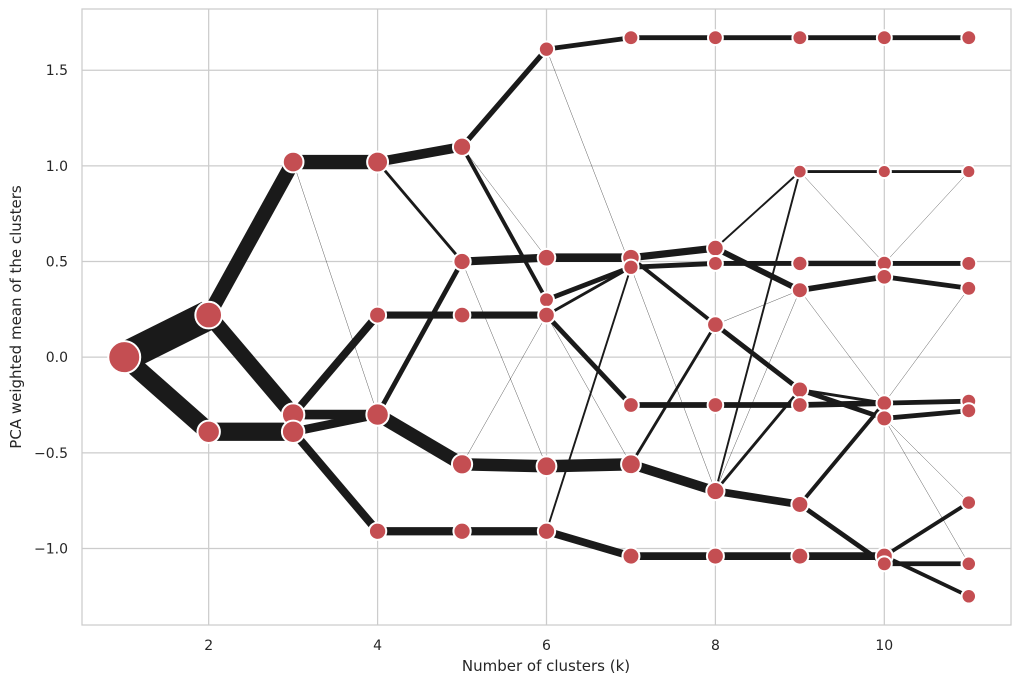 This screenshot has height=684, width=1020. What do you see at coordinates (57, 167) in the screenshot?
I see `y-tick-label: 1.0` at bounding box center [57, 167].